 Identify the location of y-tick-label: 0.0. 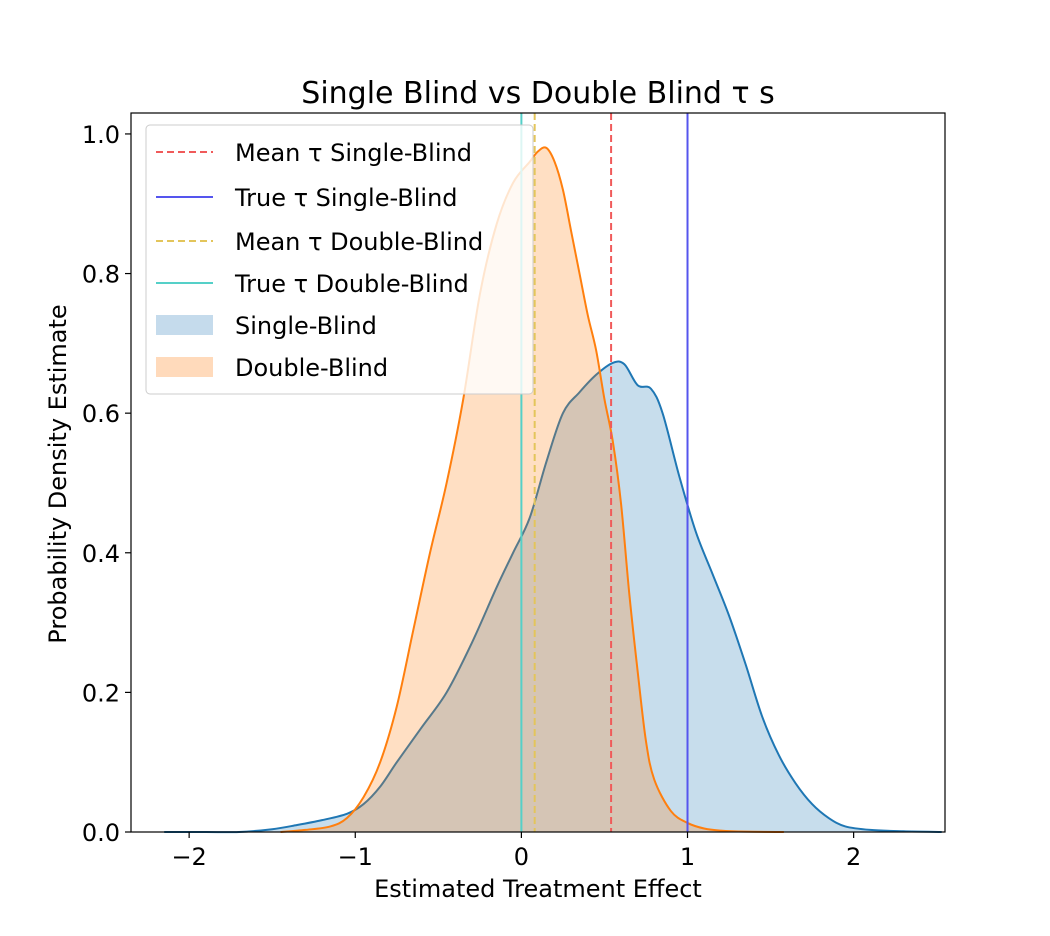
(101, 833).